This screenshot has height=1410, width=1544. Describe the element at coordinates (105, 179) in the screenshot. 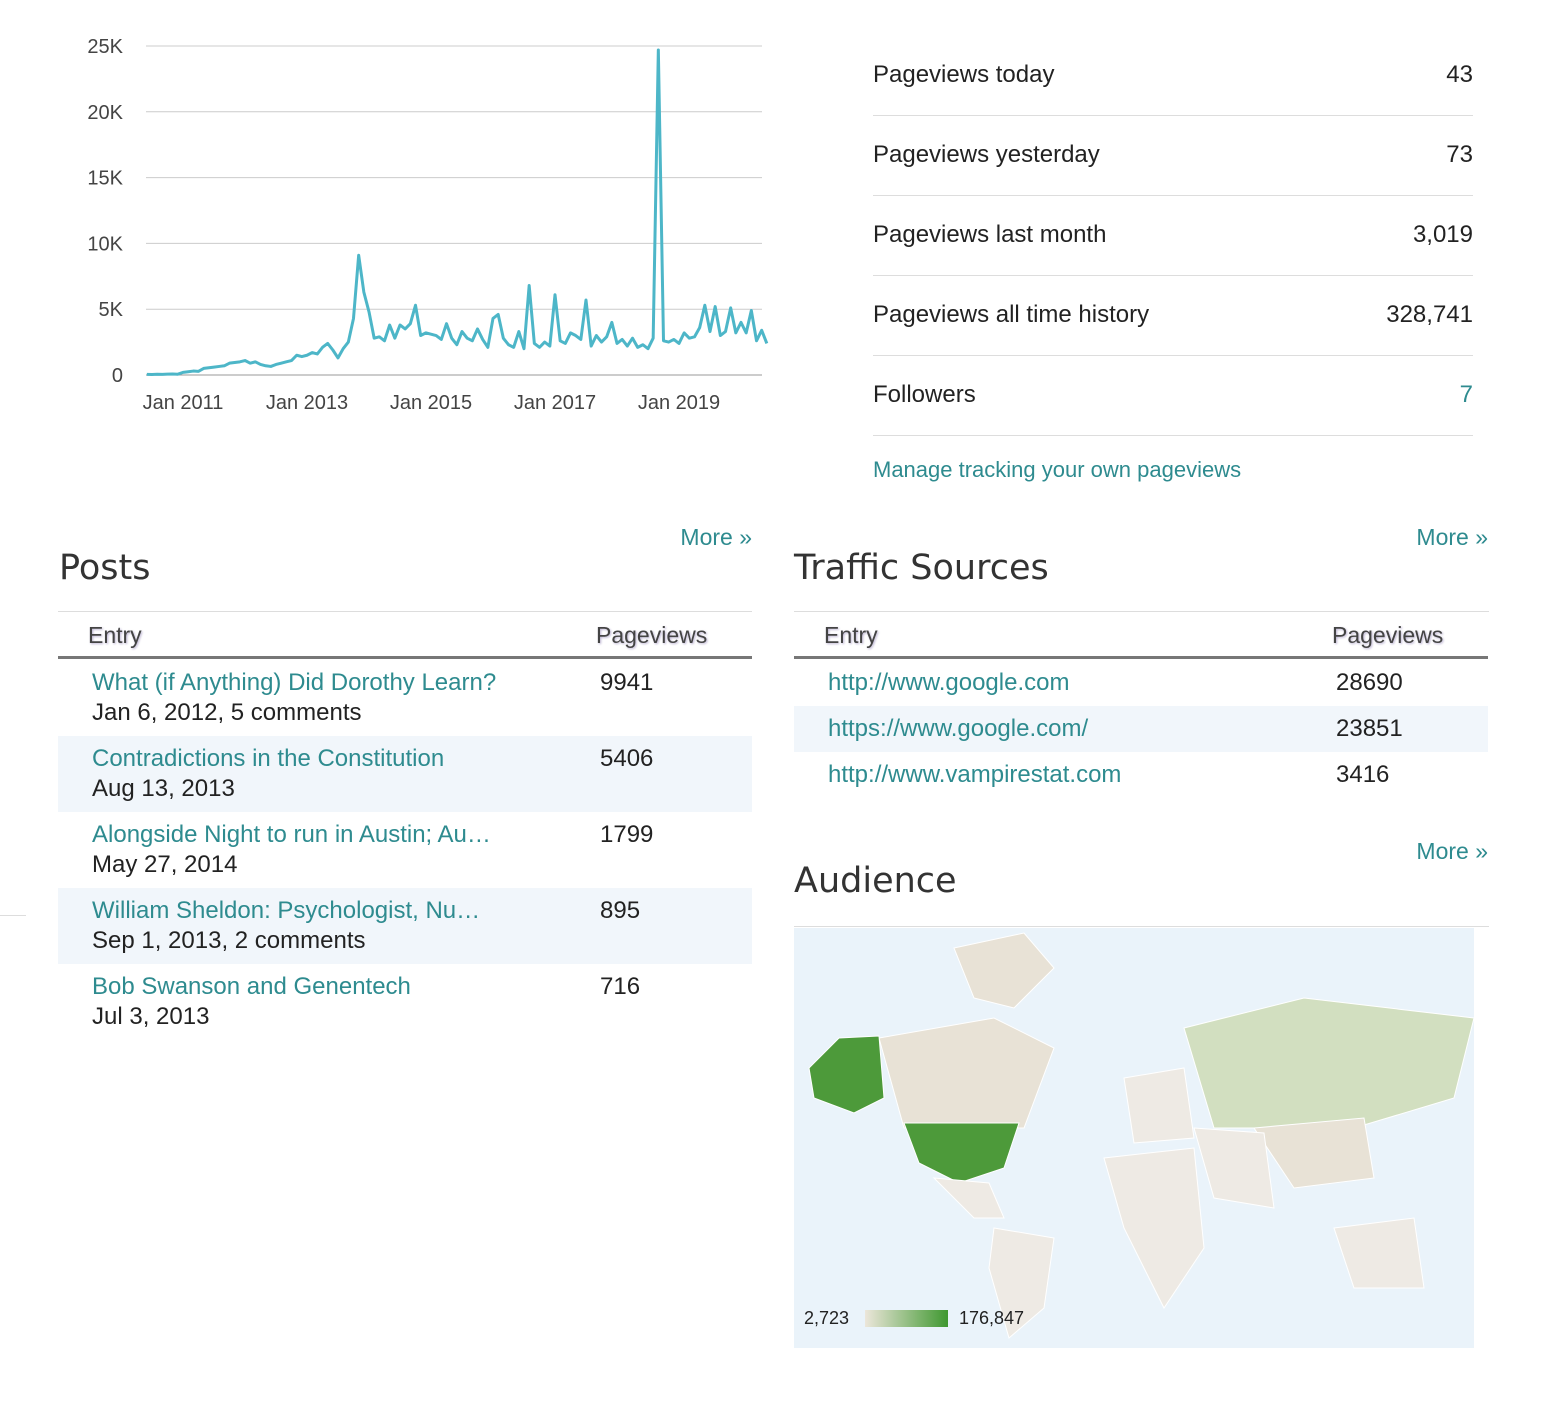

I see `y-tick-label: 15K` at that location.